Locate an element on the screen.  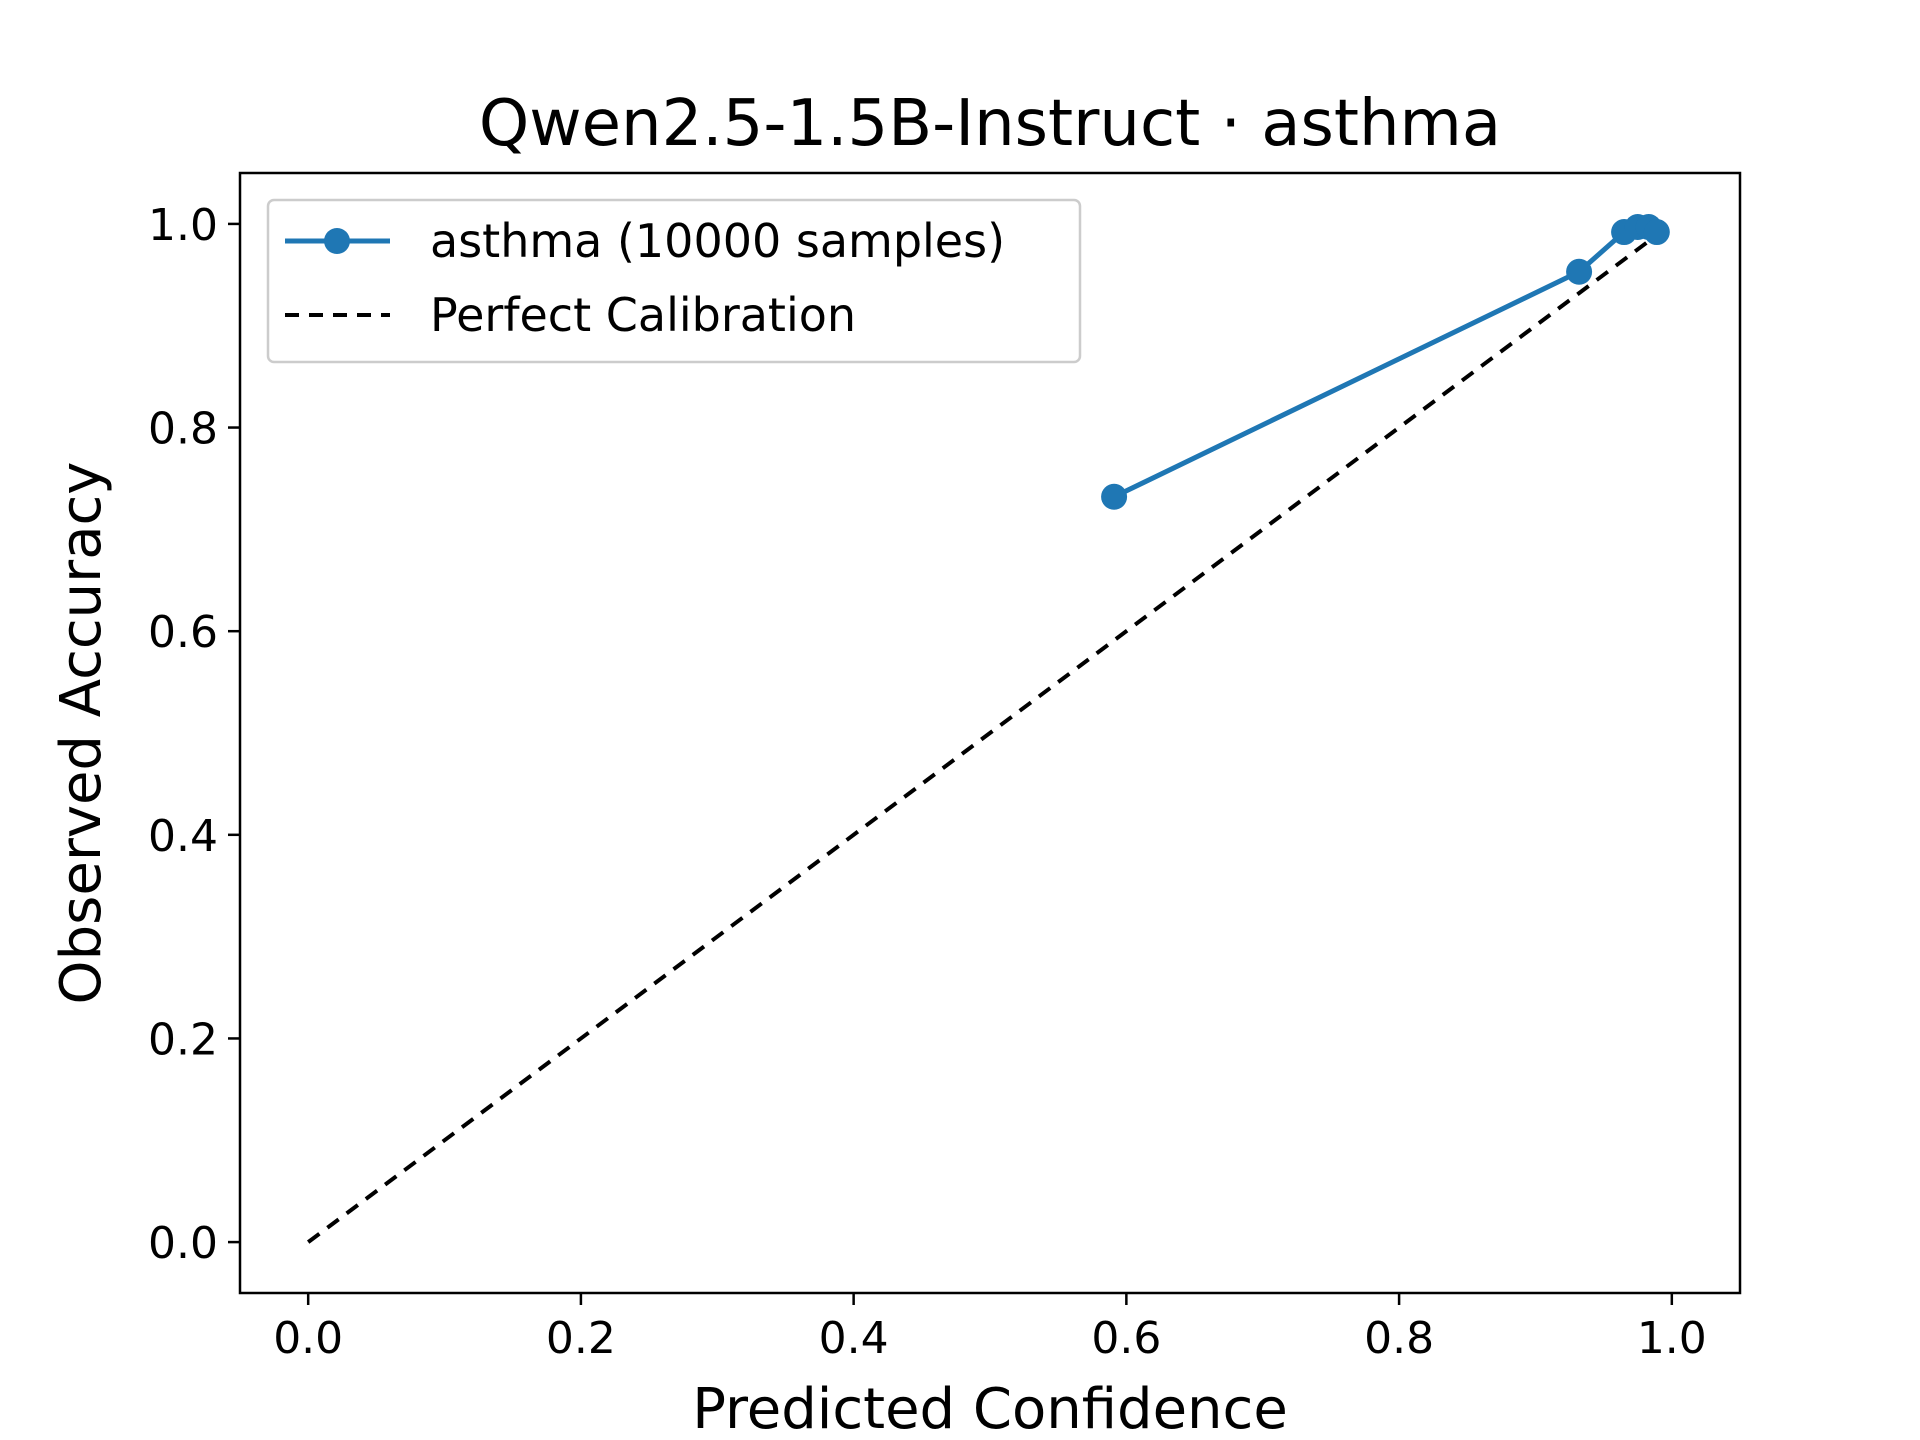
x-axis-ticks: 0.0 0.2 0.4 0.6 0.8 1.0 is located at coordinates (990, 1328).